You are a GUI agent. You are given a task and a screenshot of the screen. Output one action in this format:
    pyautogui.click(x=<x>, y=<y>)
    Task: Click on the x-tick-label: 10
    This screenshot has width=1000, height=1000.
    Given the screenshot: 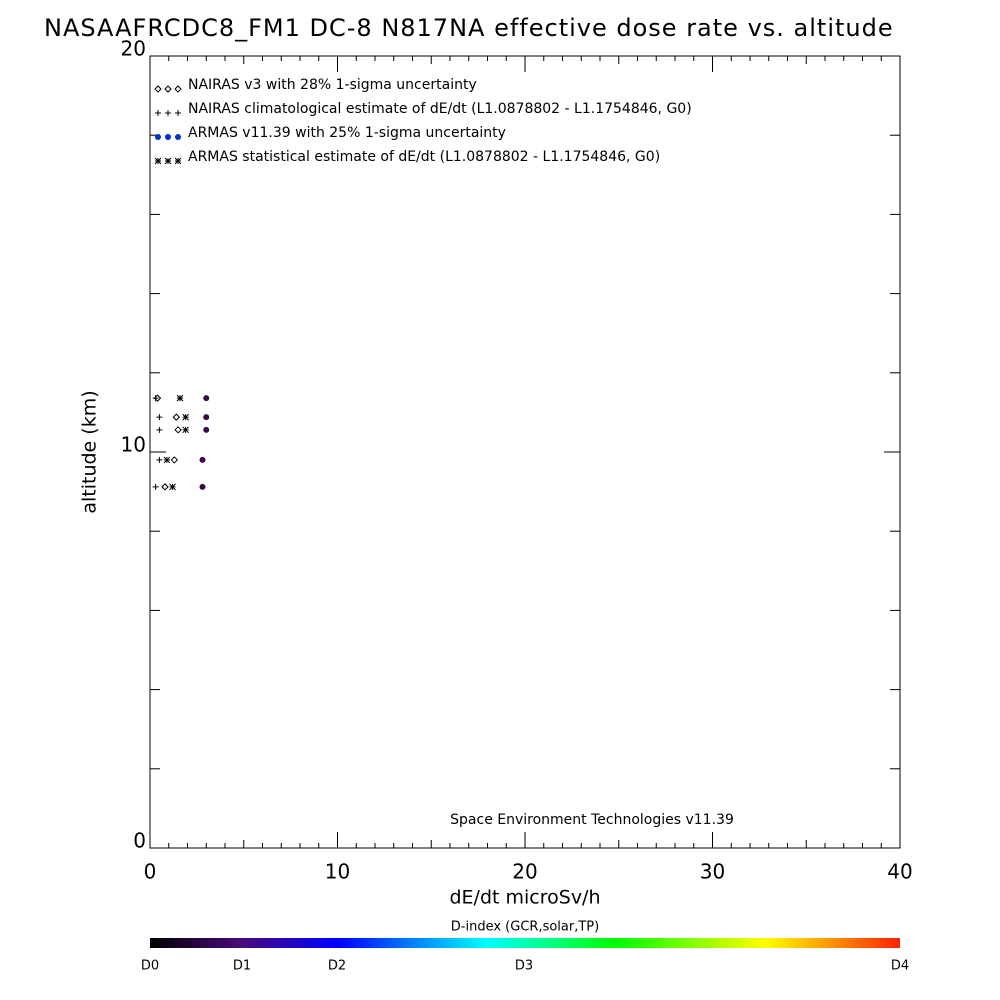 What is the action you would take?
    pyautogui.click(x=337, y=872)
    